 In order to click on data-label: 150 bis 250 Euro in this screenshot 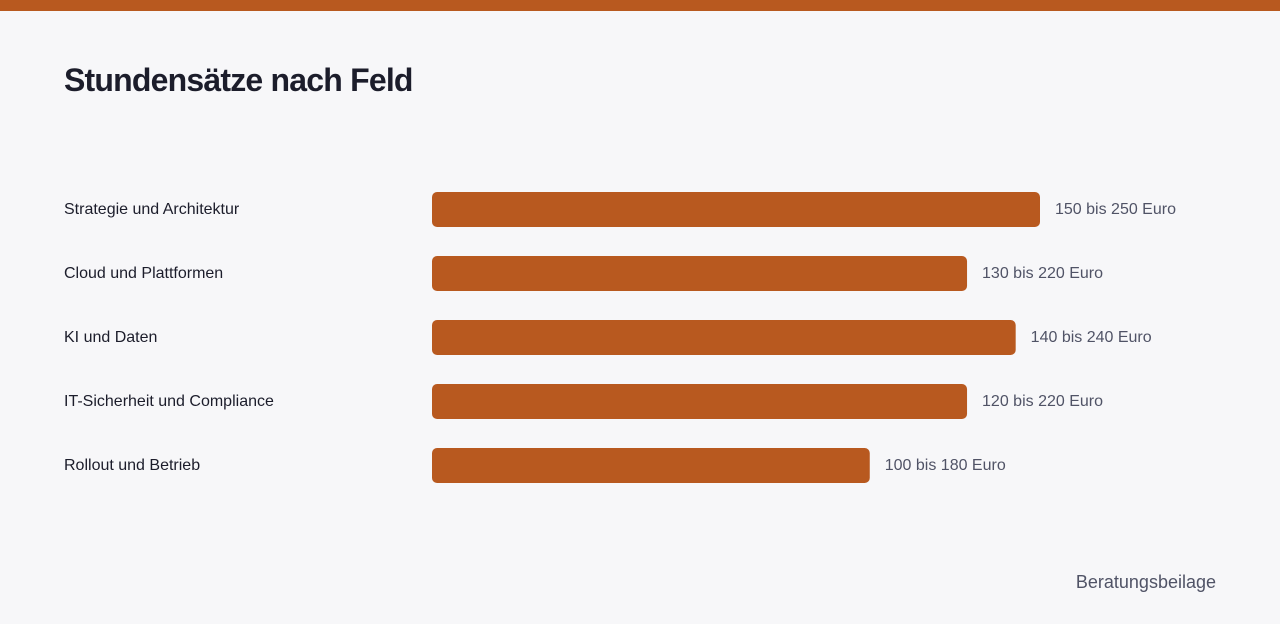, I will do `click(1115, 209)`.